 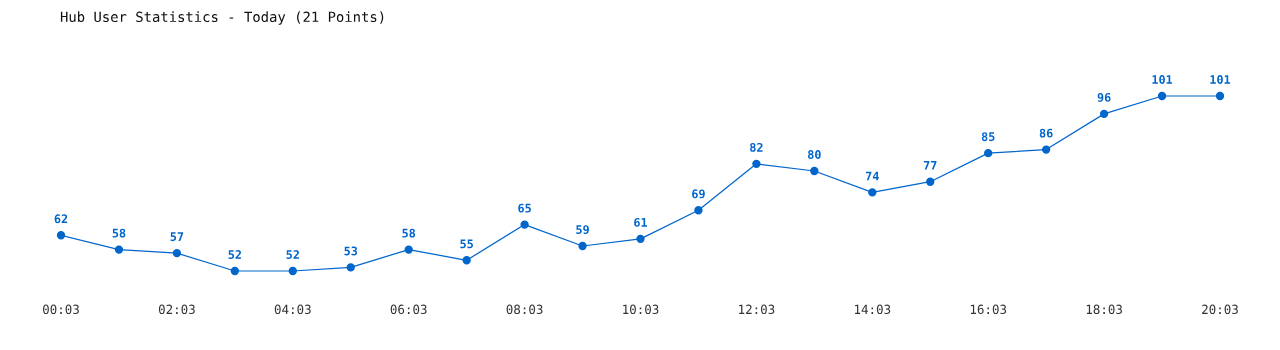 What do you see at coordinates (872, 309) in the screenshot?
I see `x-tick-label: 14:03` at bounding box center [872, 309].